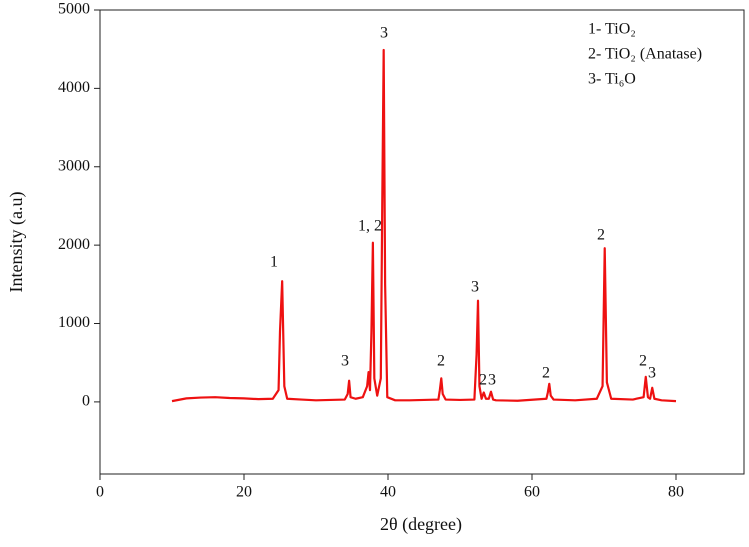  What do you see at coordinates (100, 492) in the screenshot?
I see `x-tick-label: 0` at bounding box center [100, 492].